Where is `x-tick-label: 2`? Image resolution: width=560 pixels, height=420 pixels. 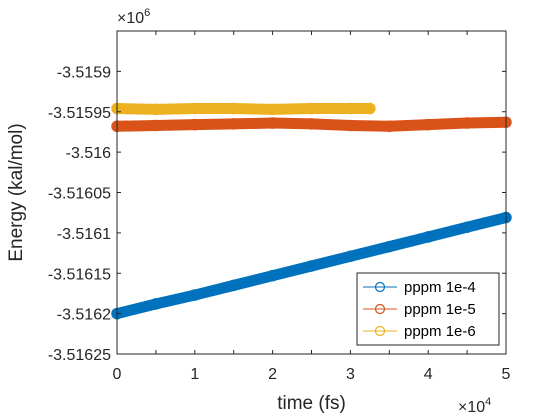 x-tick-label: 2 is located at coordinates (272, 374).